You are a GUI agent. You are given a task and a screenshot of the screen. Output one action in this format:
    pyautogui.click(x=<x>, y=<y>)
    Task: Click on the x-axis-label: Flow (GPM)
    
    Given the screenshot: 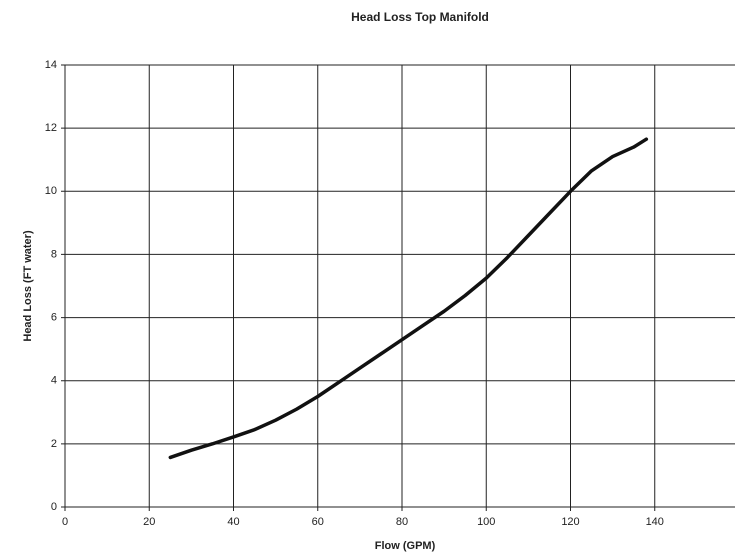 What is the action you would take?
    pyautogui.click(x=405, y=546)
    